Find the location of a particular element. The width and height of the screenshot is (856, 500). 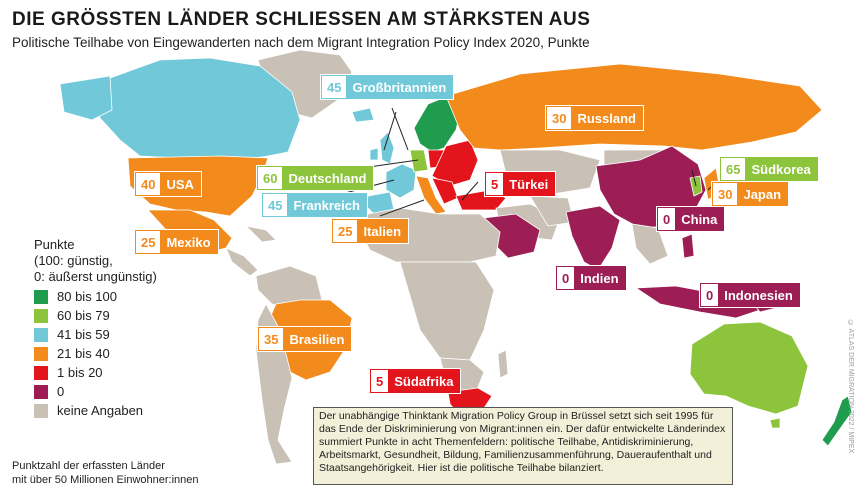

legend-item: 1 bis 20 is located at coordinates (95, 372).